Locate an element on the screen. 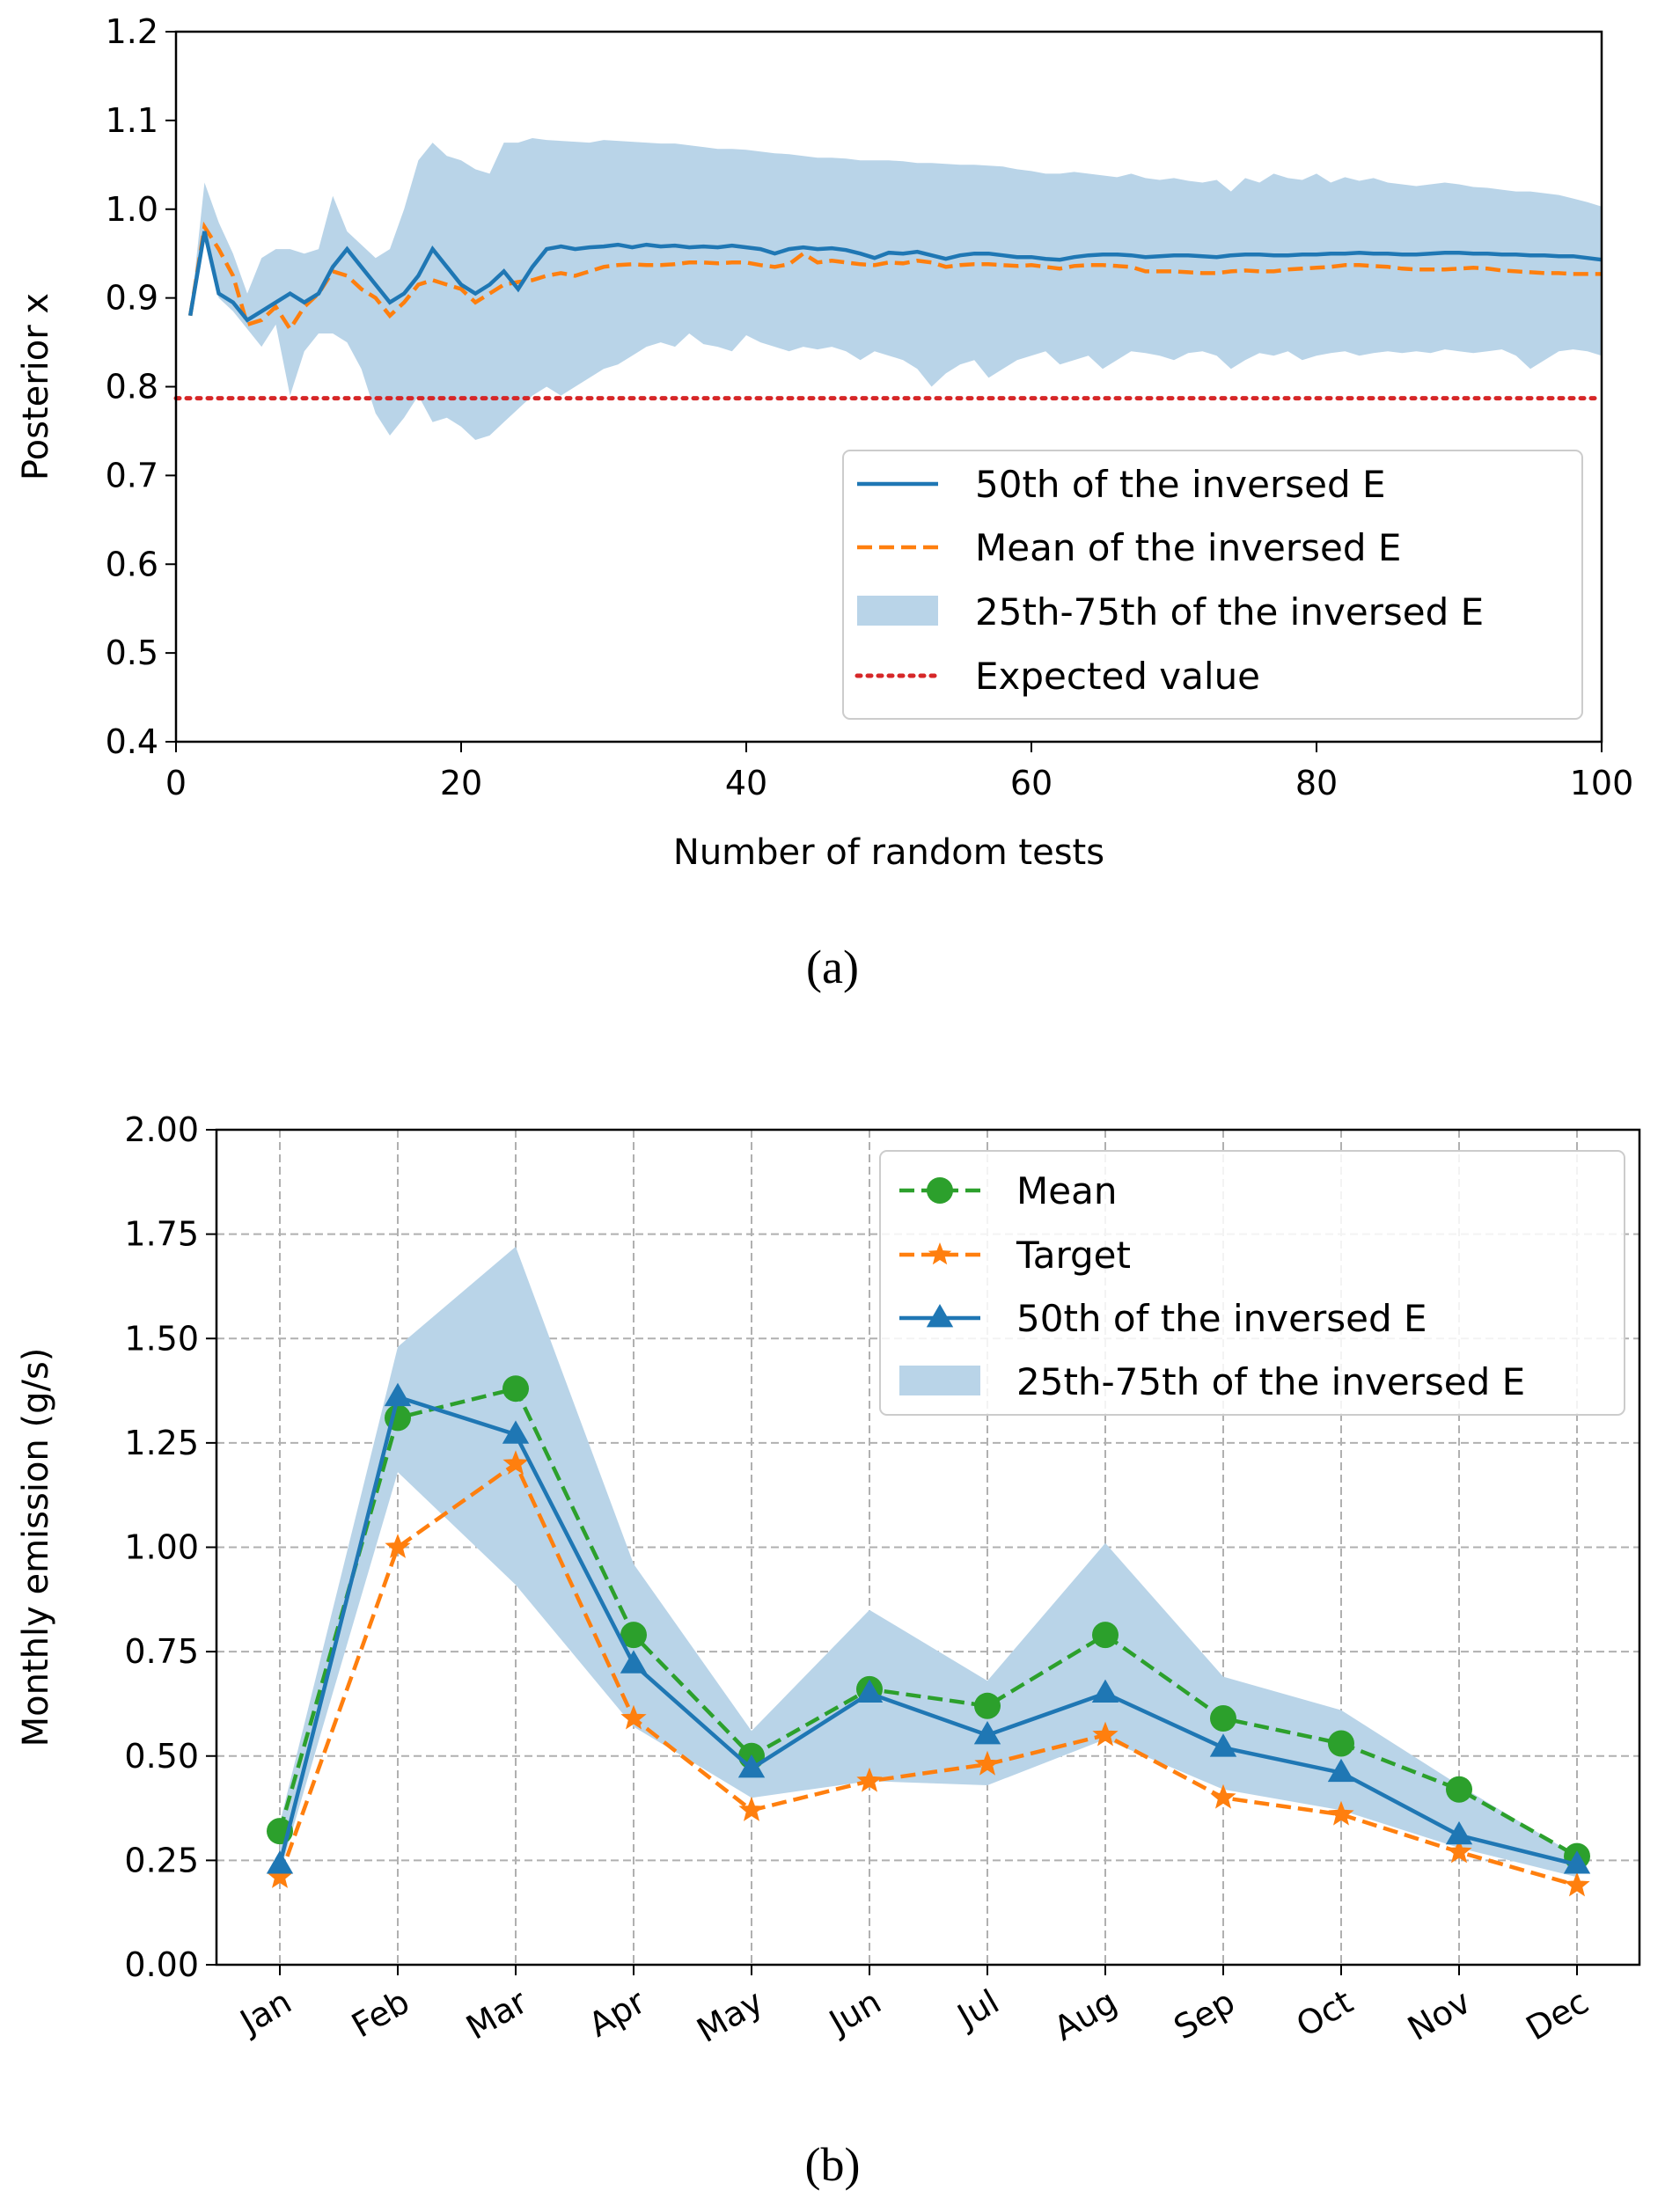 This screenshot has width=1665, height=2212. legend-marker-50th is located at coordinates (940, 1316).